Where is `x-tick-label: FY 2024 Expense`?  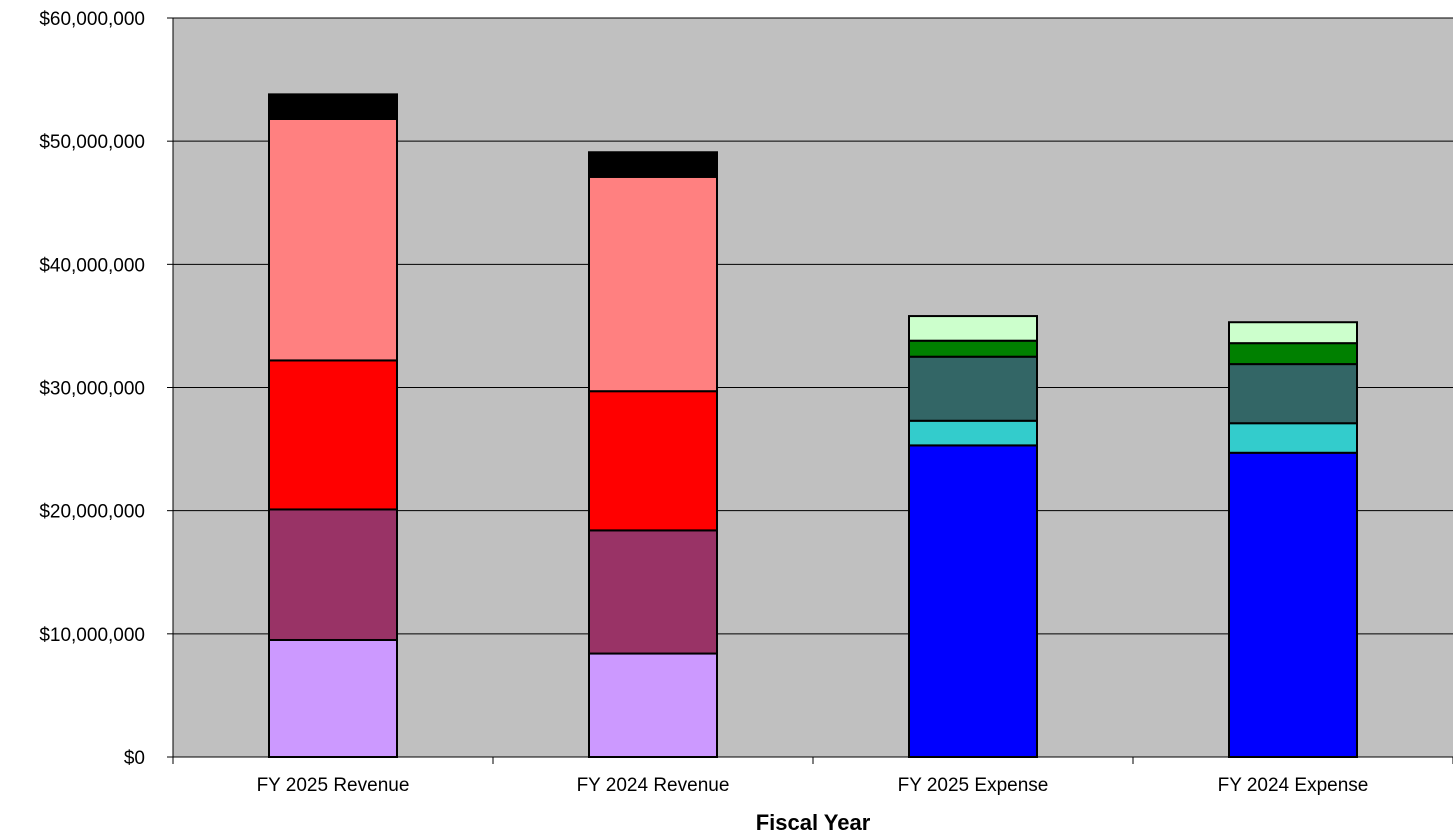 x-tick-label: FY 2024 Expense is located at coordinates (1293, 785).